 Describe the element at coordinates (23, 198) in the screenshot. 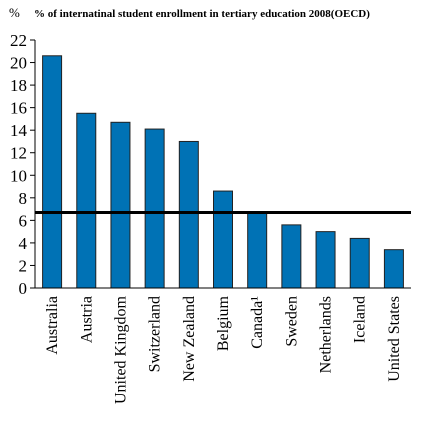

I see `y-tick-label: 8` at that location.